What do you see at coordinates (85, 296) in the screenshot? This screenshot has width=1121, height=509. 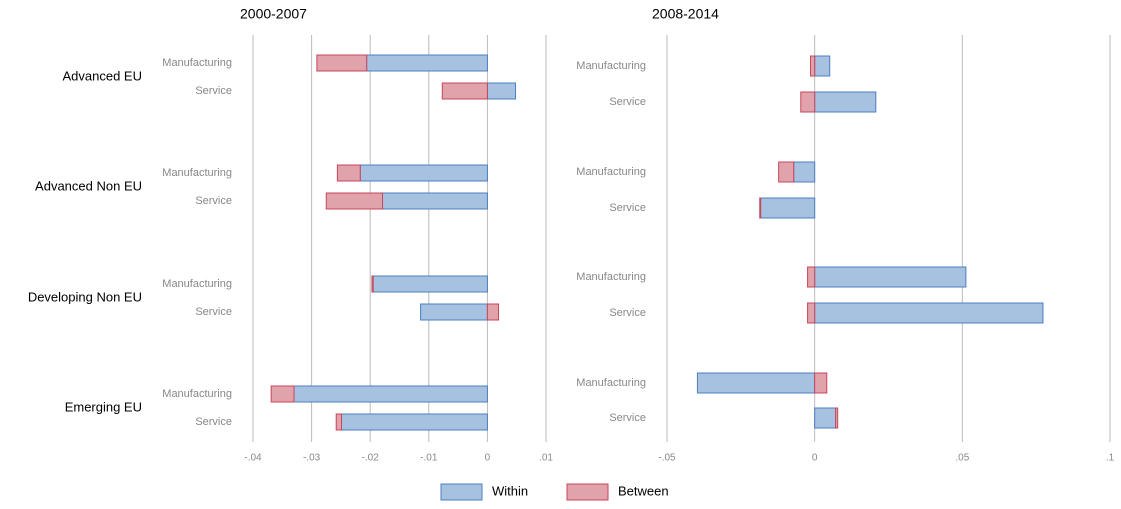 I see `group-label: Developing Non EU` at bounding box center [85, 296].